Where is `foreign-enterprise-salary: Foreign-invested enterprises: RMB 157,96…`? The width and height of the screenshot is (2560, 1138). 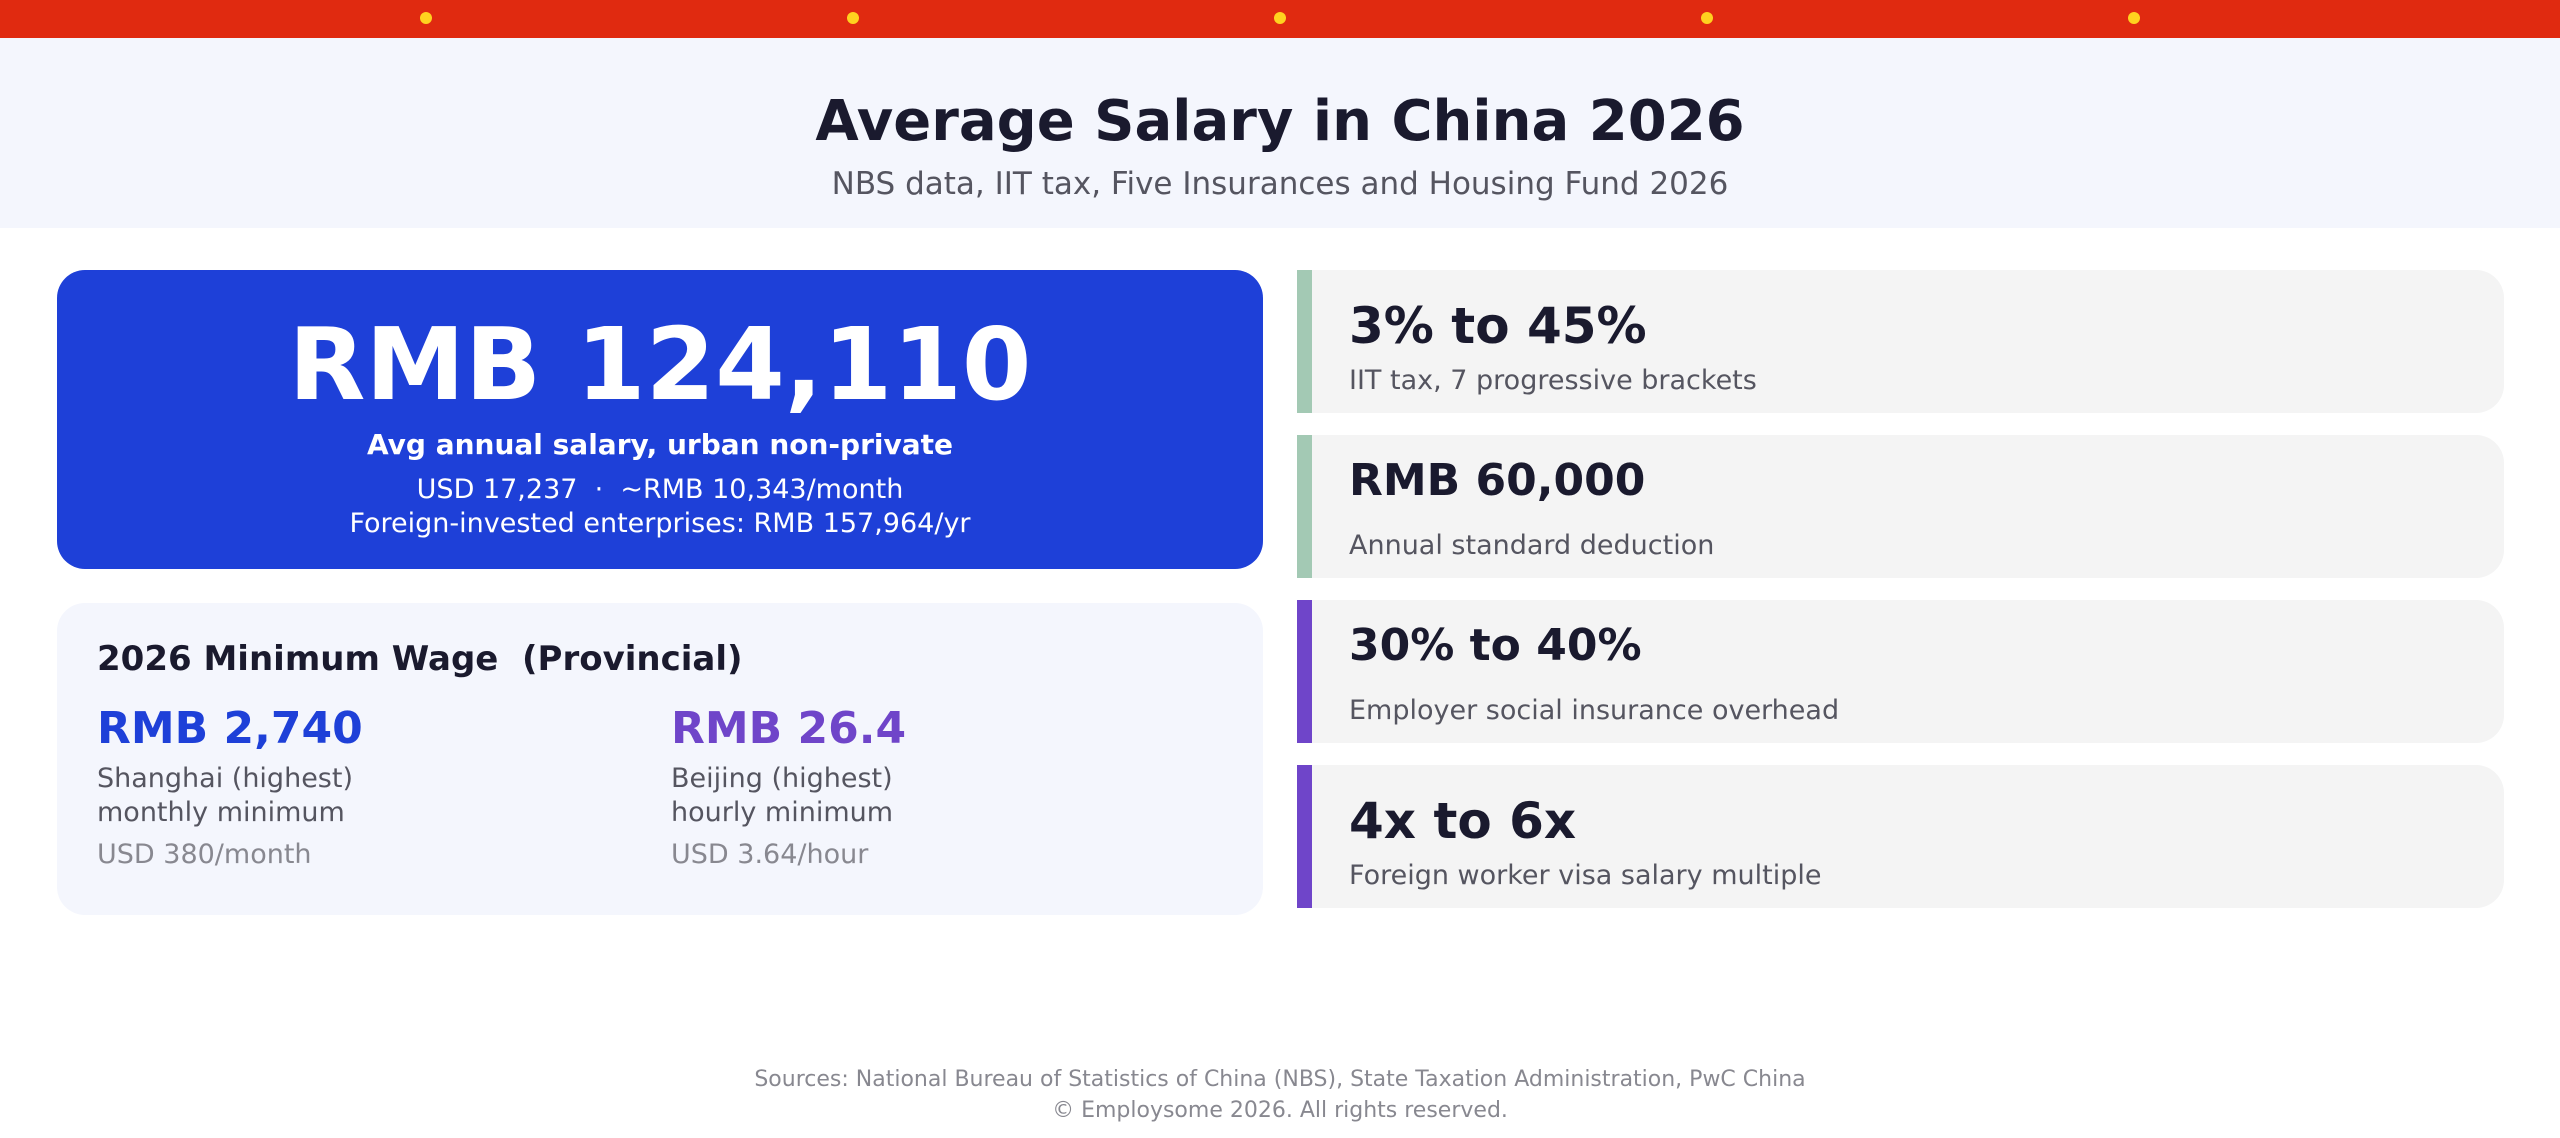
foreign-enterprise-salary: Foreign-invested enterprises: RMB 157,96… is located at coordinates (660, 523).